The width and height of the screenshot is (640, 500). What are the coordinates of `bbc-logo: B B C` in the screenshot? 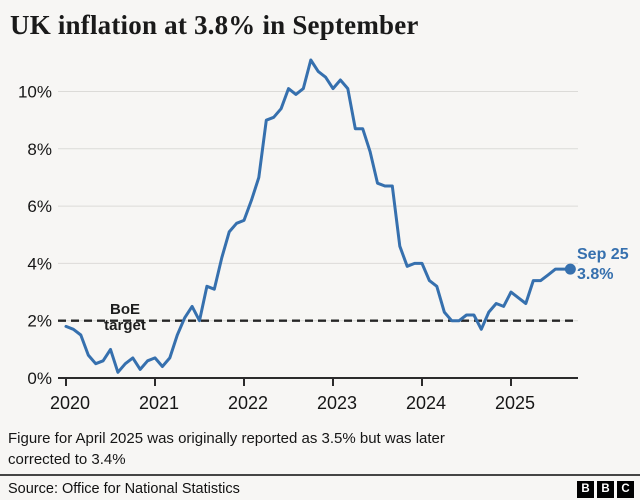 It's located at (605, 489).